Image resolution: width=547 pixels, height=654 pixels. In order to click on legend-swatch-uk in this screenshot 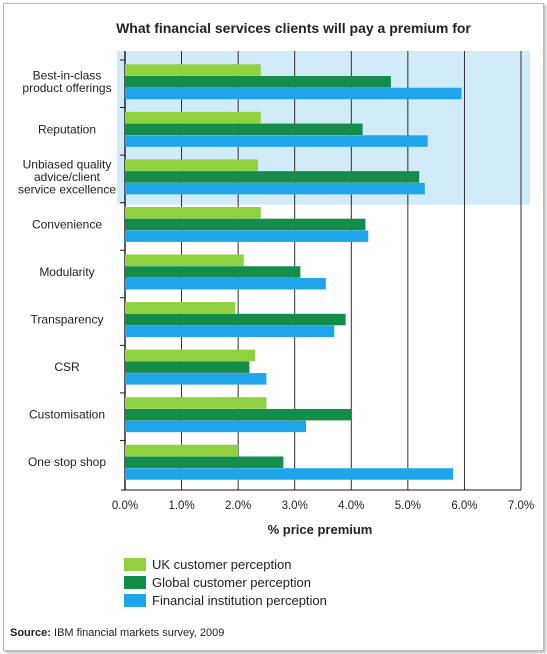, I will do `click(135, 564)`.